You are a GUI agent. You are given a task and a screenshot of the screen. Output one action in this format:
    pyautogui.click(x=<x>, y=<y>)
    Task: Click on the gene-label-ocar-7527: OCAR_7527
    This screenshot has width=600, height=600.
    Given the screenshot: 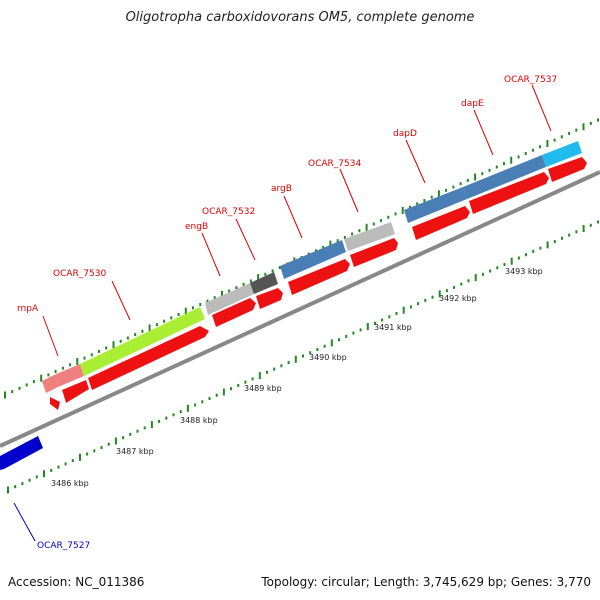 What is the action you would take?
    pyautogui.click(x=63, y=546)
    